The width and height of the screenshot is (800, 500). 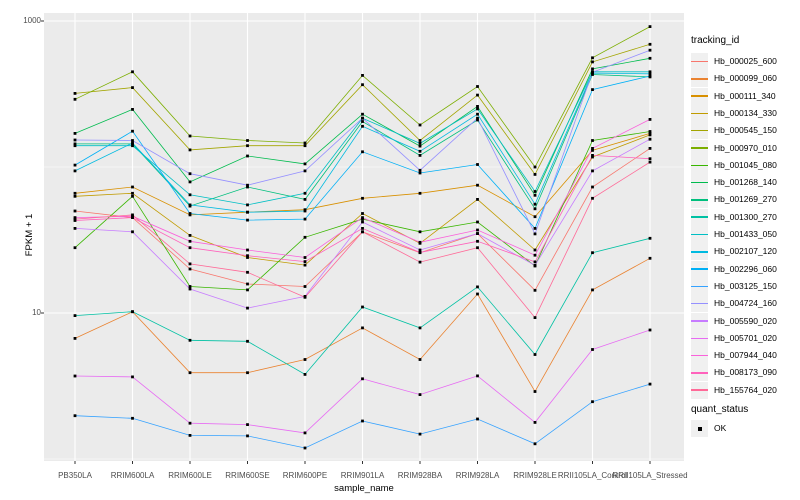 What do you see at coordinates (477, 475) in the screenshot?
I see `x-tick-label: RRIM928LA` at bounding box center [477, 475].